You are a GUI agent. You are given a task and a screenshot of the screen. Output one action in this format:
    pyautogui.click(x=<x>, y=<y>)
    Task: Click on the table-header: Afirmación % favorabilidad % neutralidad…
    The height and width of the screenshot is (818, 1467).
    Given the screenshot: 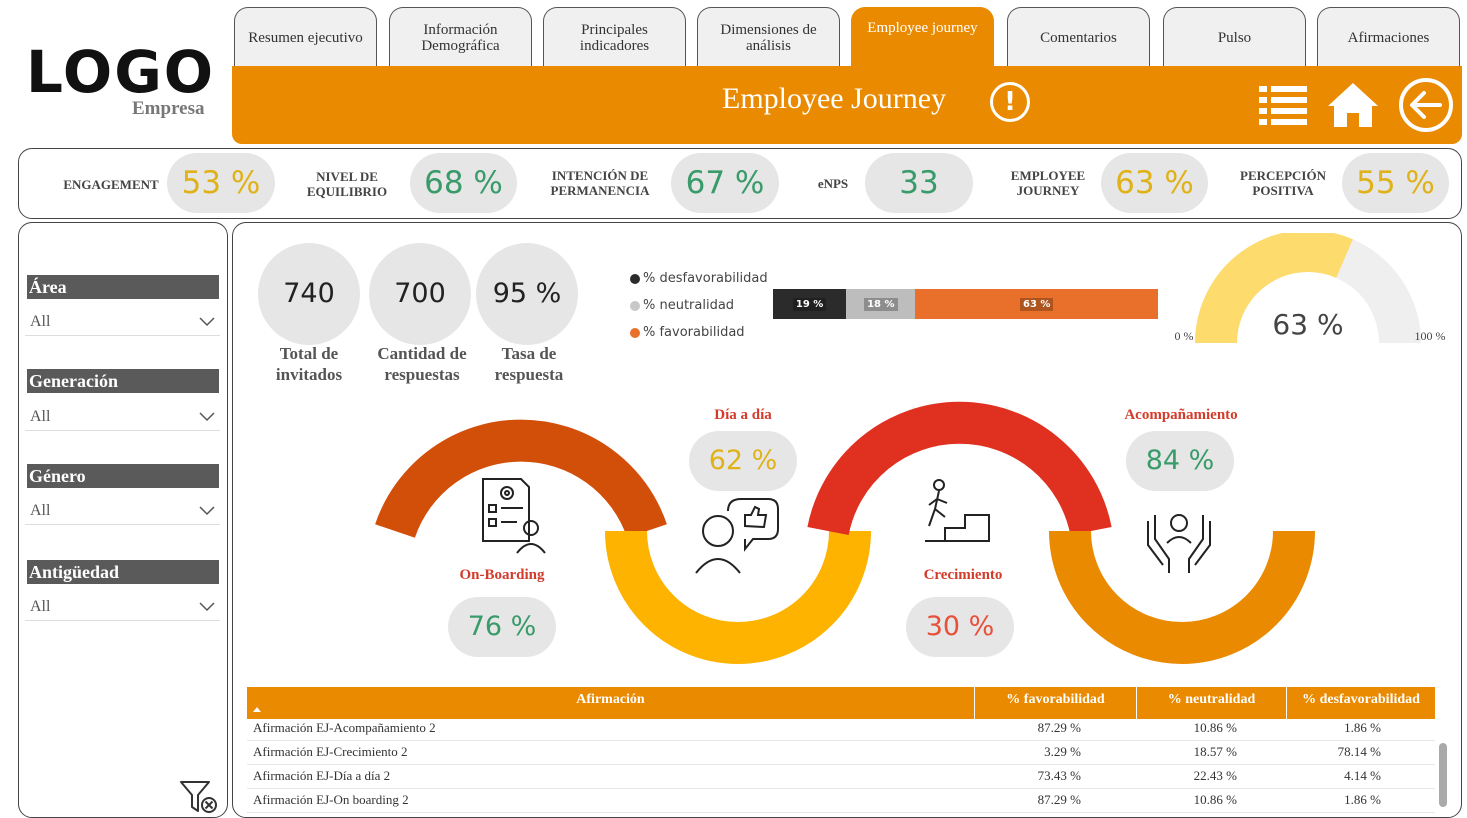 What is the action you would take?
    pyautogui.click(x=841, y=703)
    